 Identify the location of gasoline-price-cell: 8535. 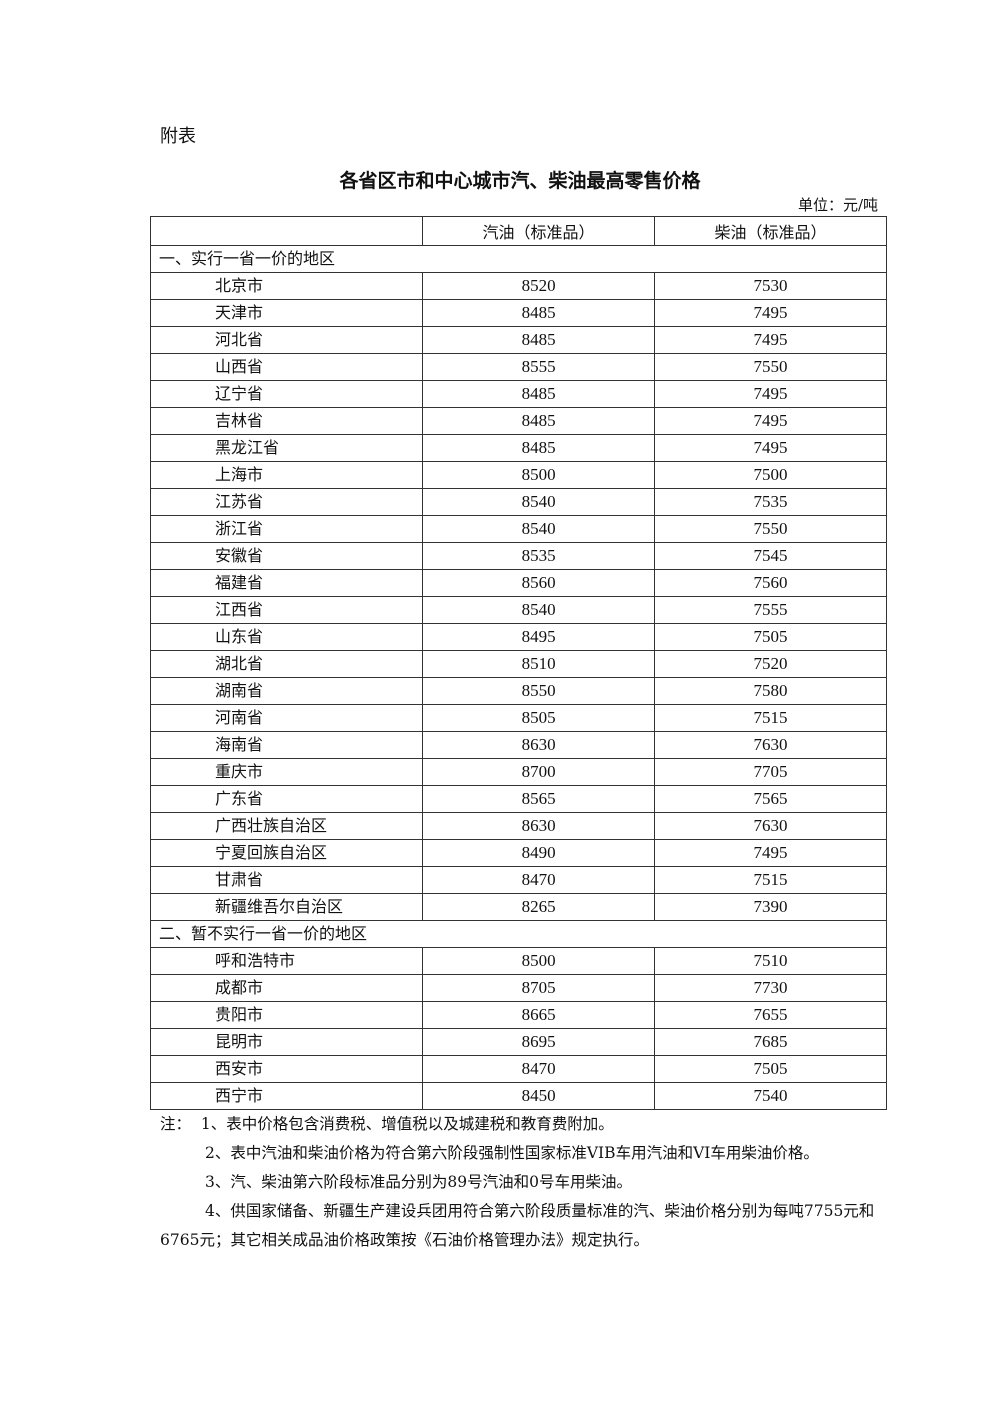
(539, 556).